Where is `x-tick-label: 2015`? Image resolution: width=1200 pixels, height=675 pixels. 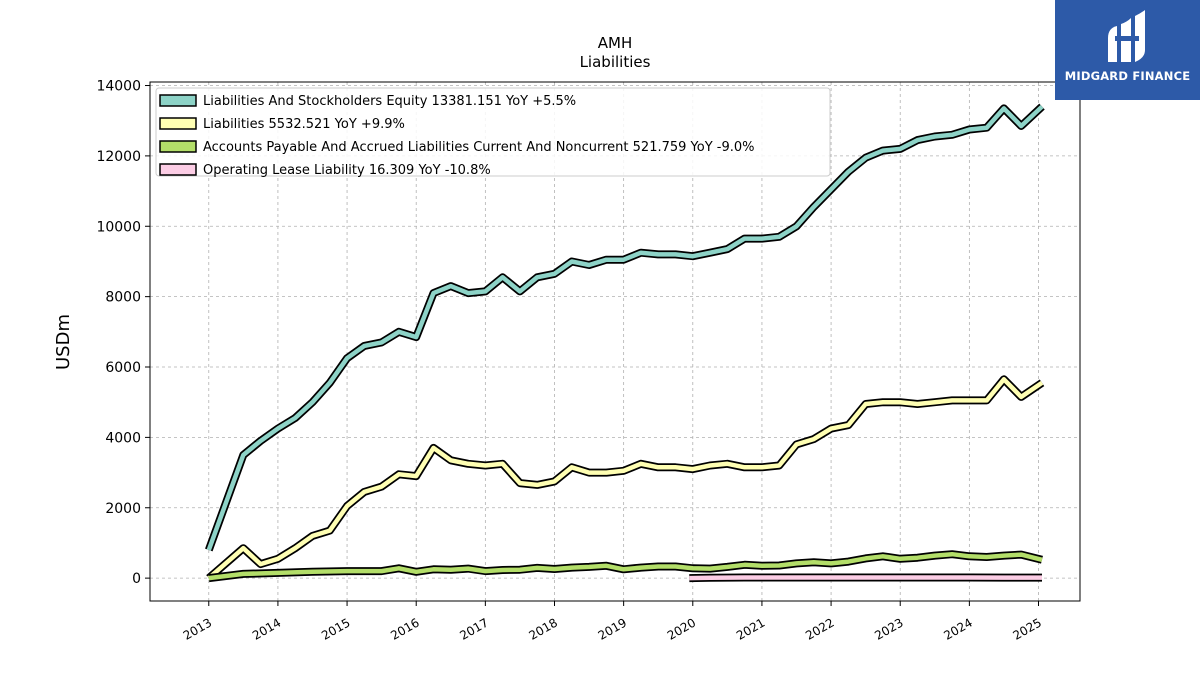
x-tick-label: 2015 is located at coordinates (335, 628).